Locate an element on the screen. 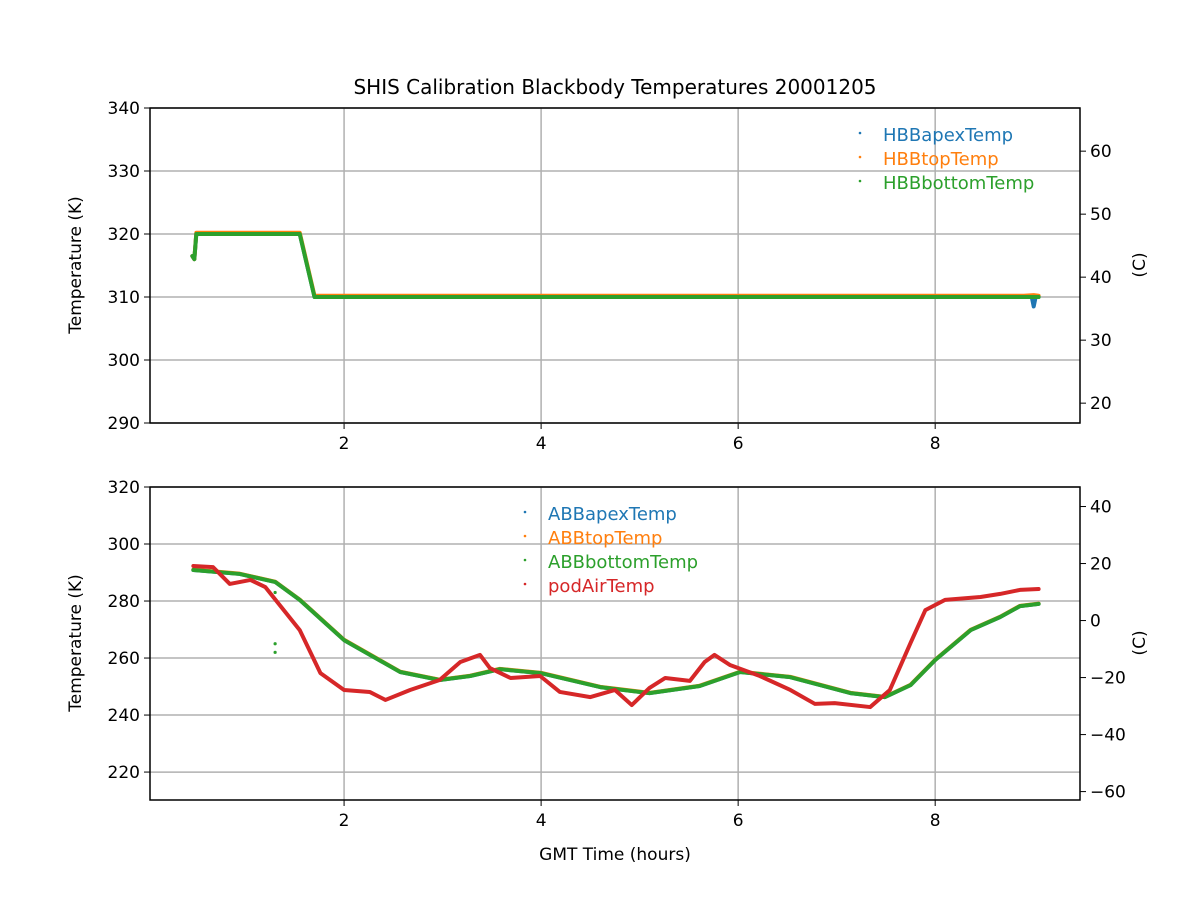 This screenshot has height=900, width=1200. y-tick-label: 240 is located at coordinates (124, 716).